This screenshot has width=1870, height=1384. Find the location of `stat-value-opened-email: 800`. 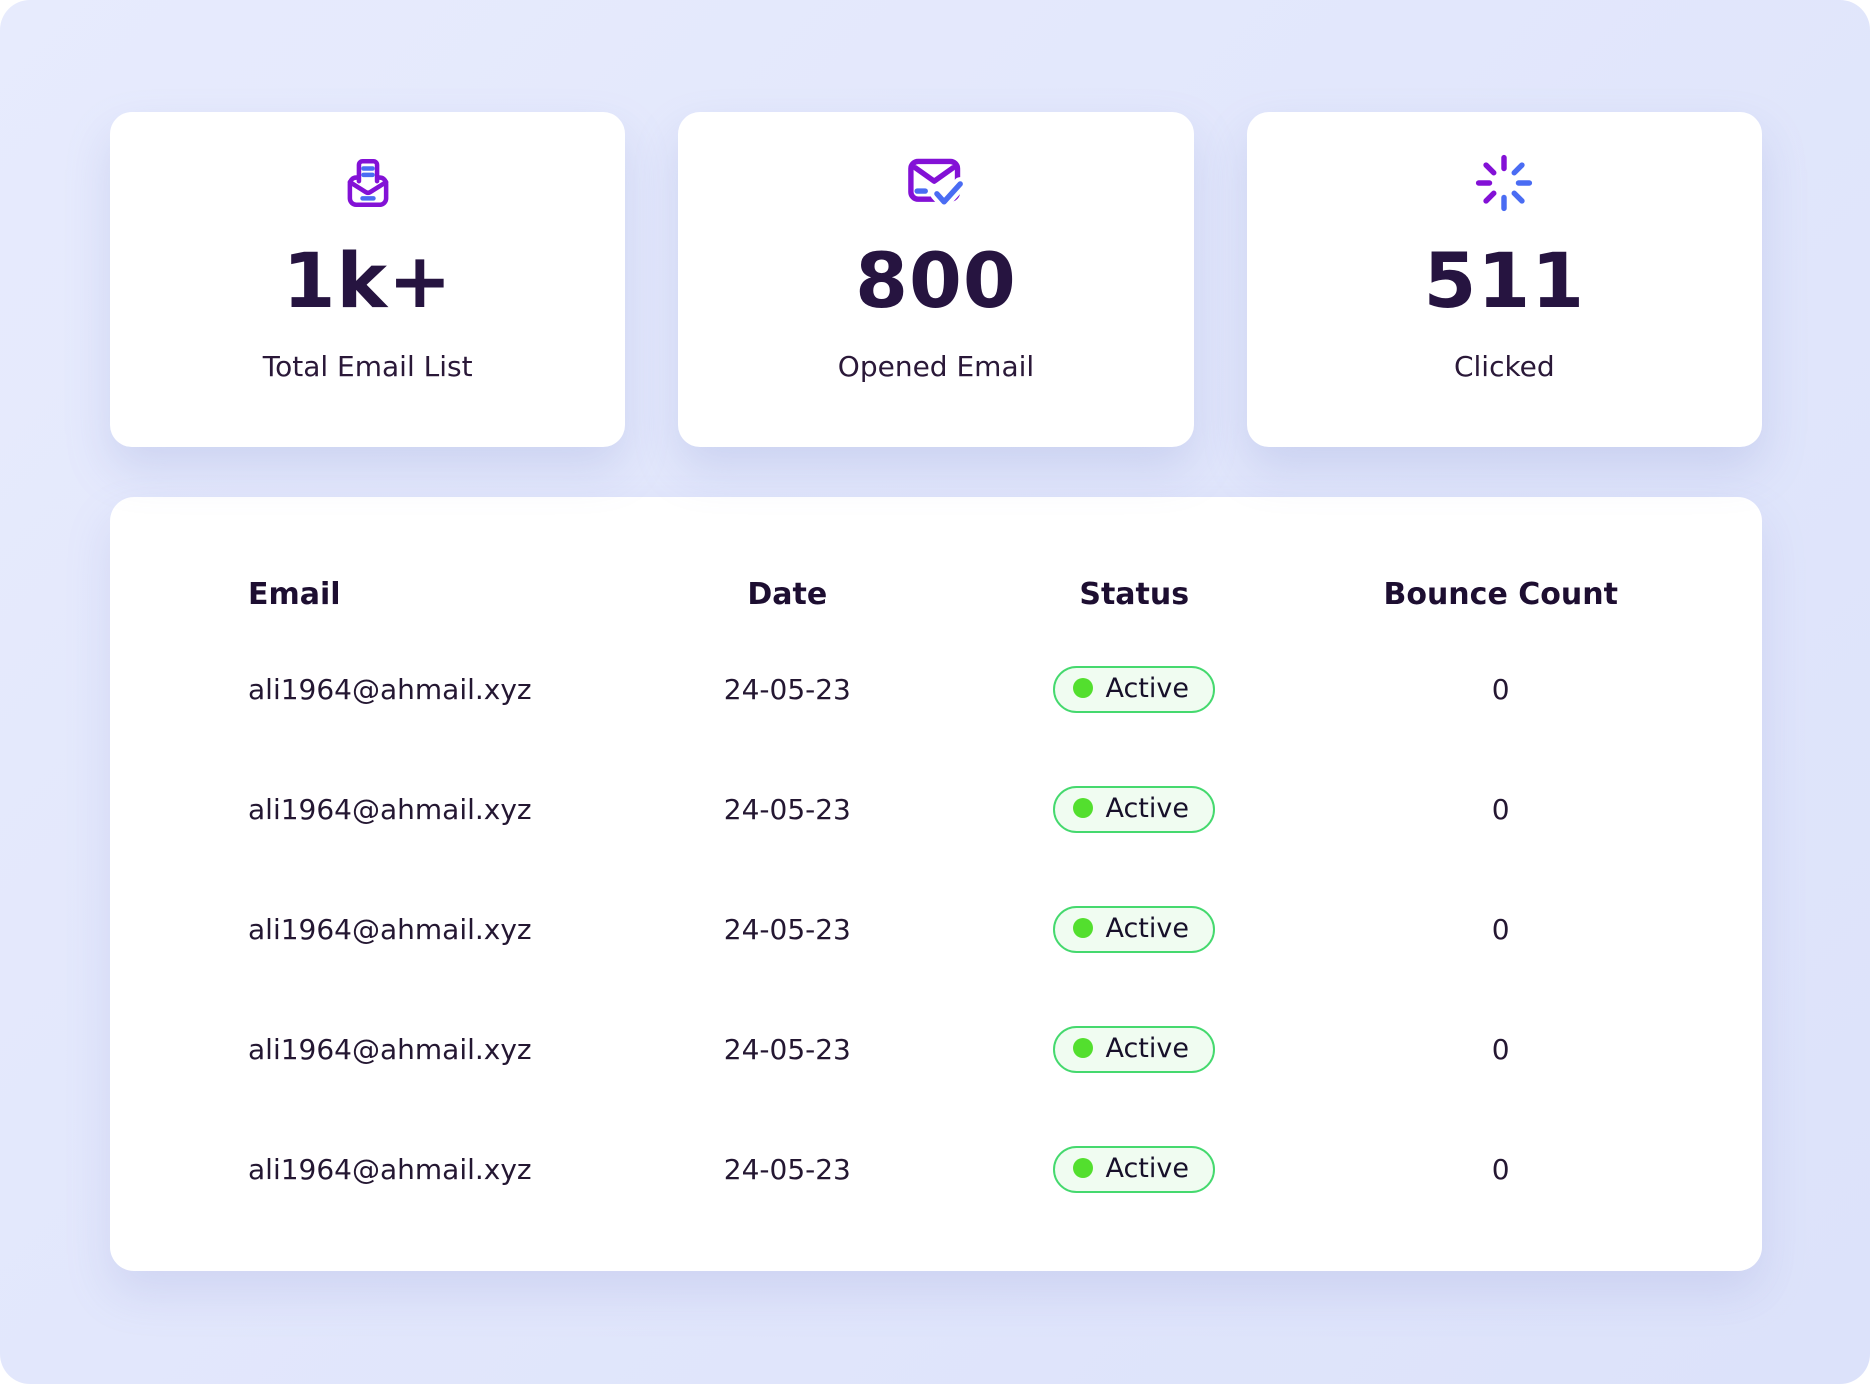

stat-value-opened-email: 800 is located at coordinates (936, 280).